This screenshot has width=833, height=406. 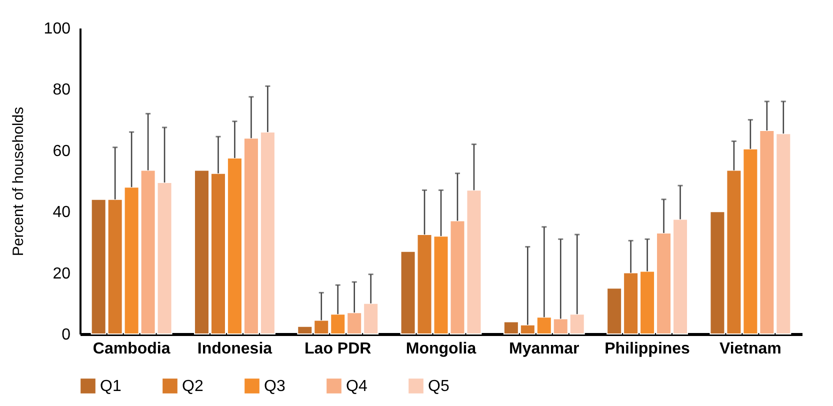 What do you see at coordinates (357, 386) in the screenshot?
I see `legend-label: Q4` at bounding box center [357, 386].